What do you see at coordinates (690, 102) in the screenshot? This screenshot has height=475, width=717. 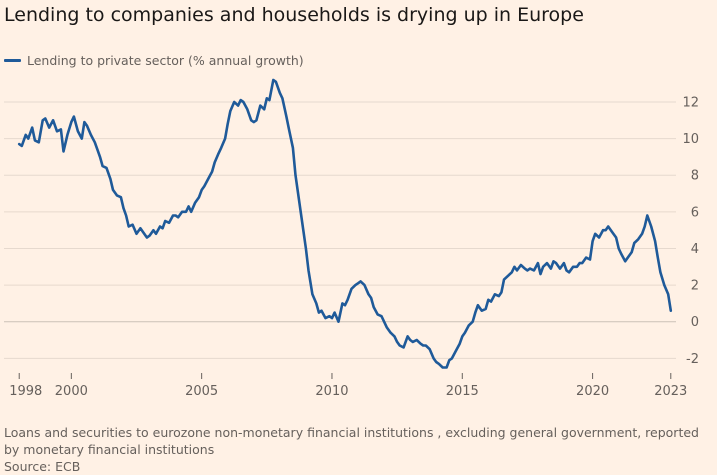 I see `y-tick-label: 12` at bounding box center [690, 102].